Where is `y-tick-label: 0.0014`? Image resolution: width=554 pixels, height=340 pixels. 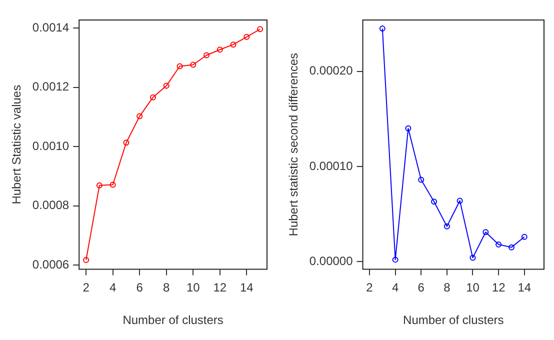 y-tick-label: 0.0014 is located at coordinates (51, 27).